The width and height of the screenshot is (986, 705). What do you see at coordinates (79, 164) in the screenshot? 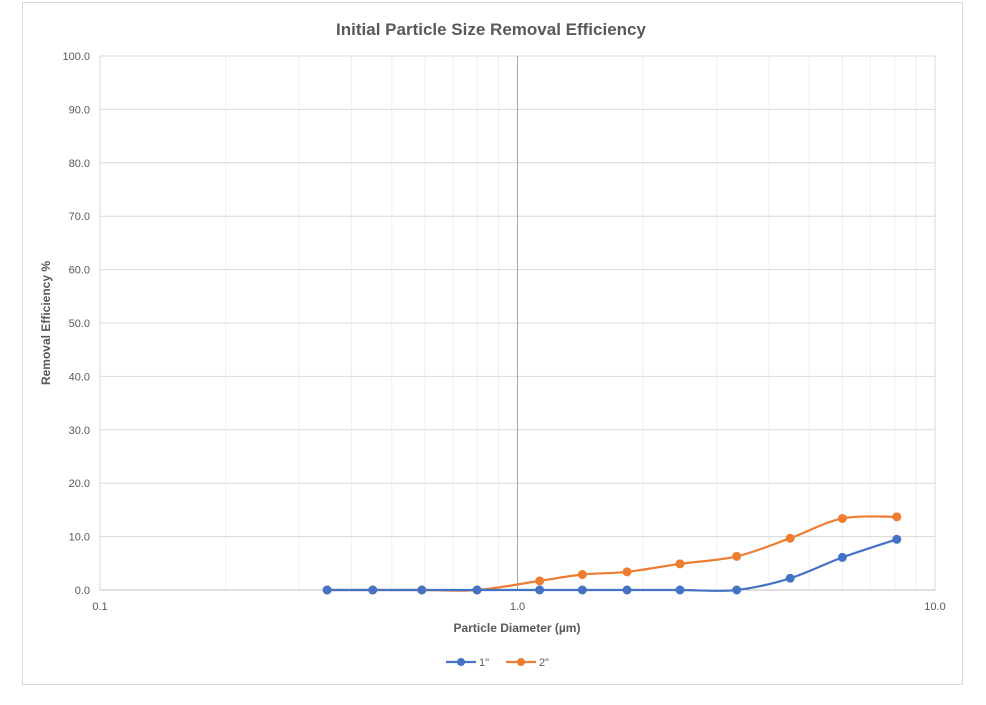
I see `y-tick-label: 80.0` at bounding box center [79, 164].